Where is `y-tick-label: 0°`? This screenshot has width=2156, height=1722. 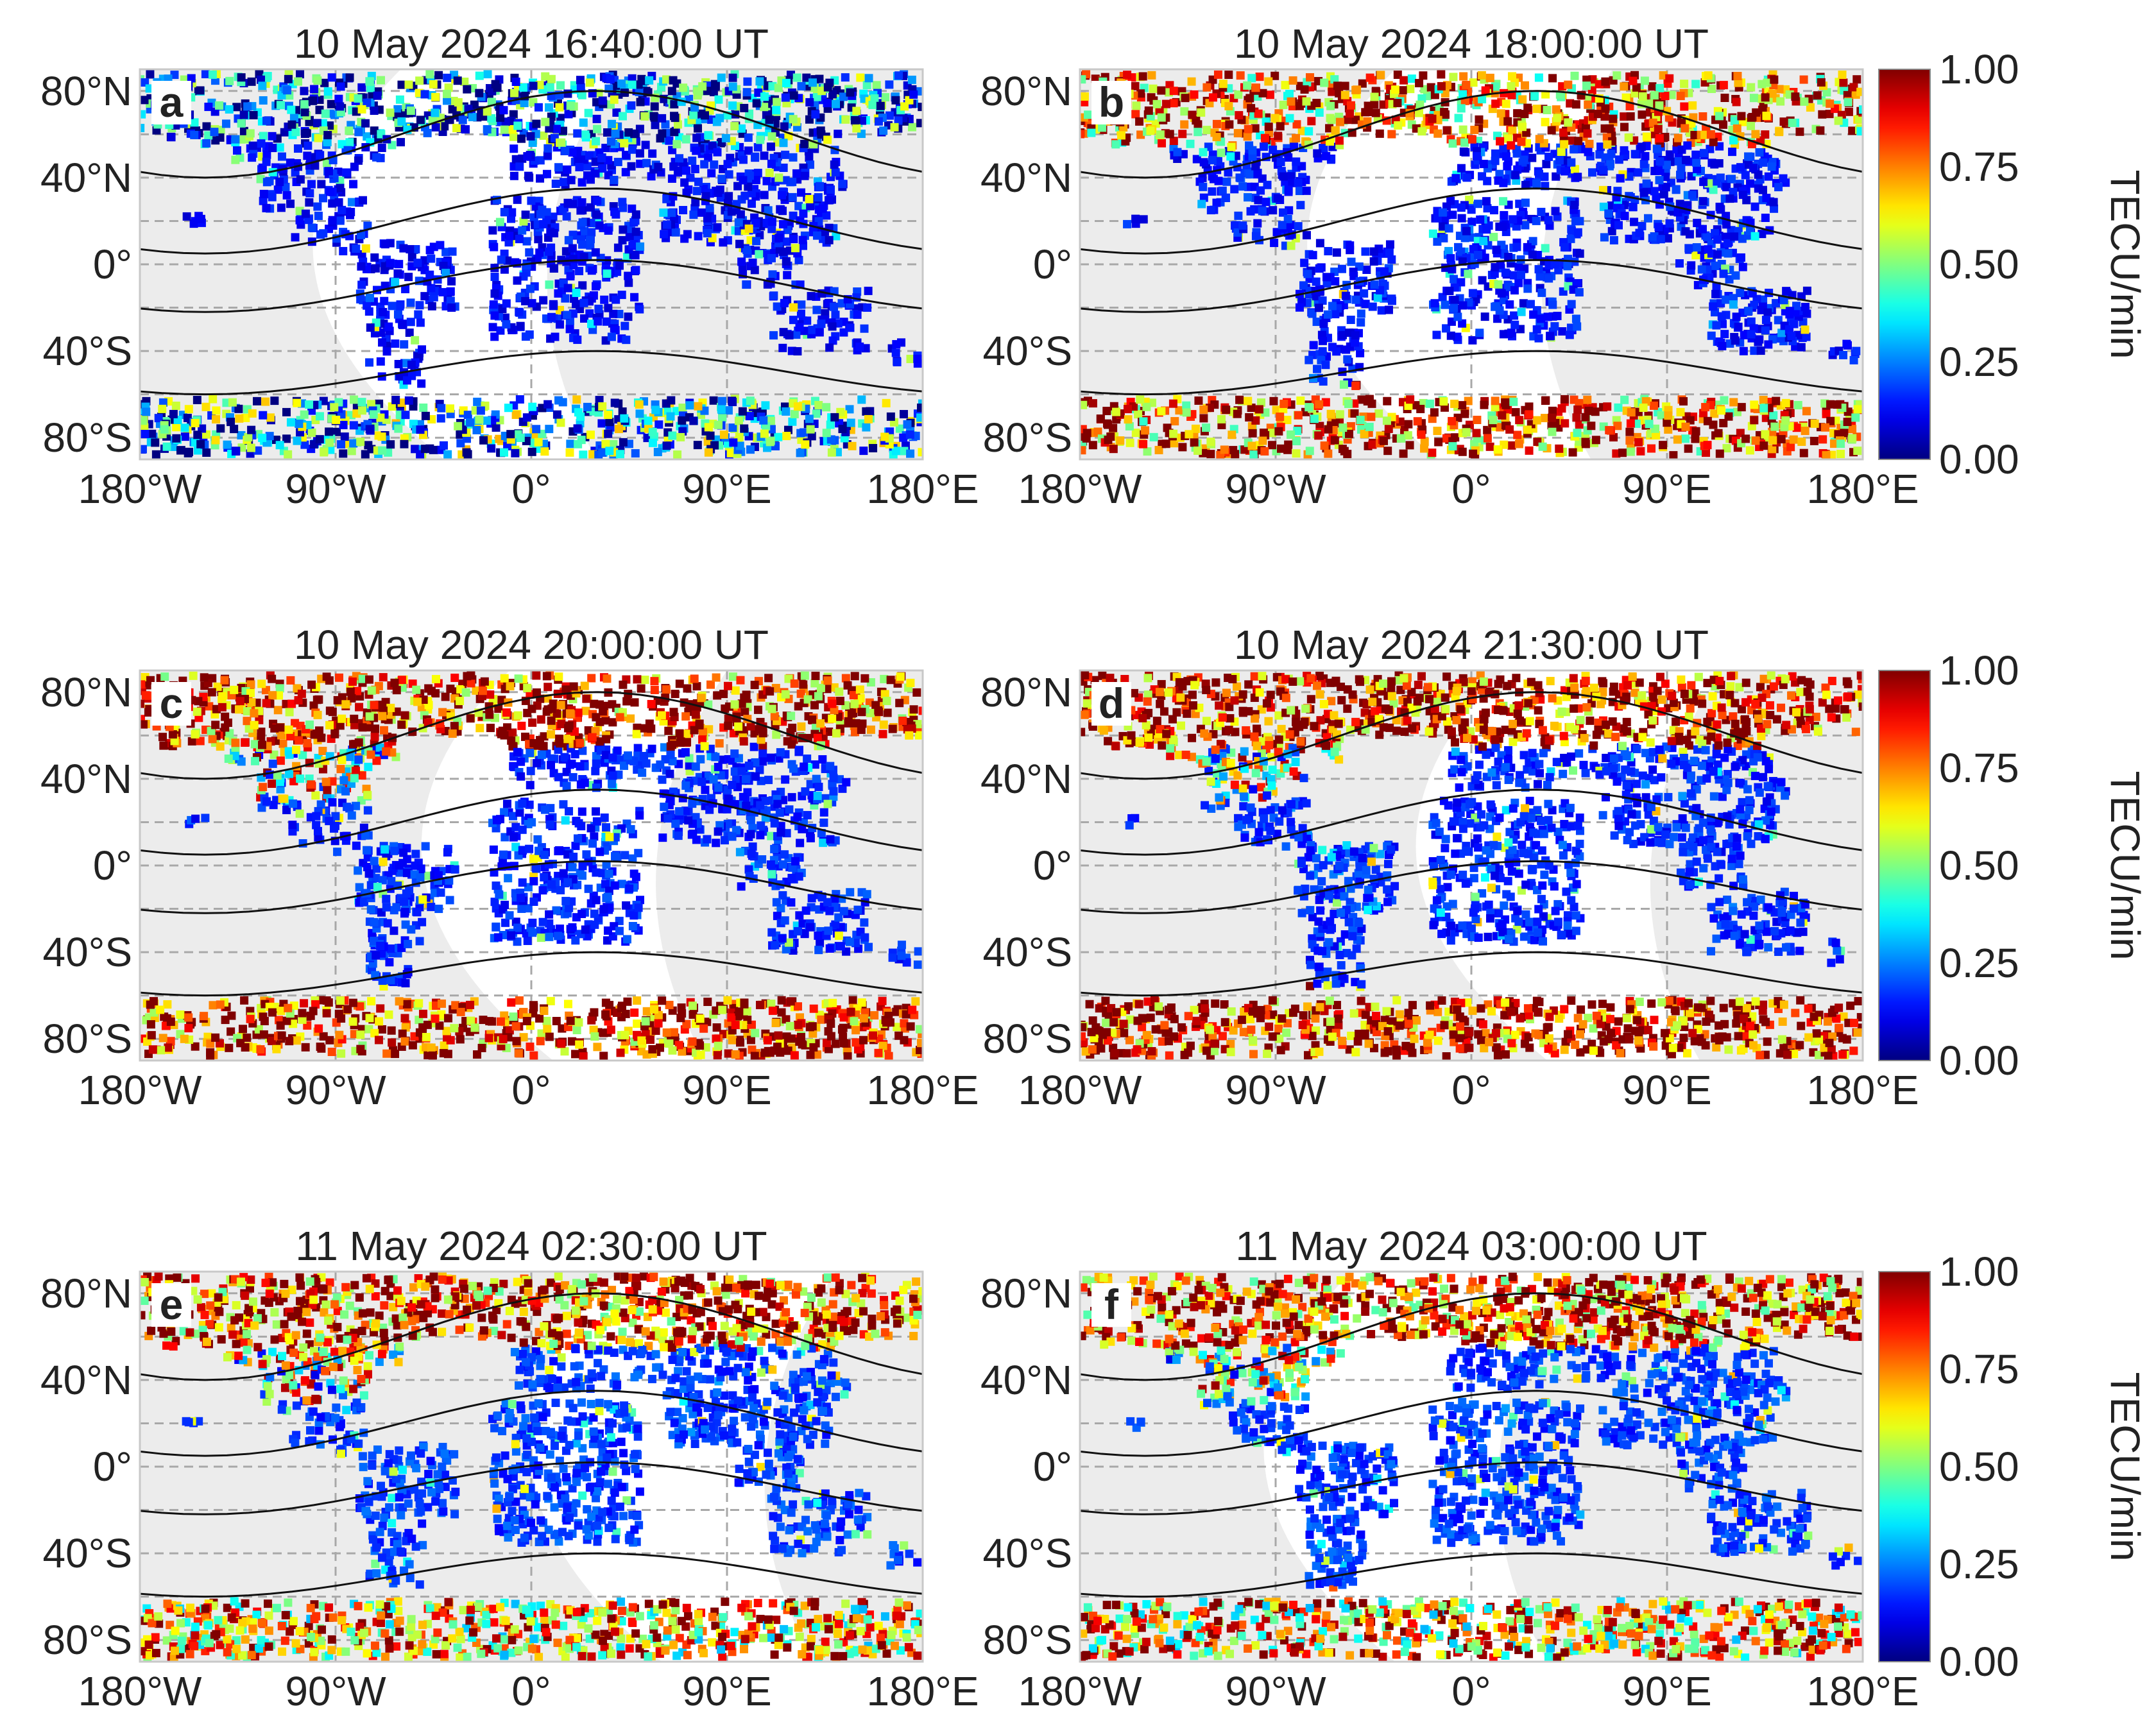
y-tick-label: 0° is located at coordinates (113, 264).